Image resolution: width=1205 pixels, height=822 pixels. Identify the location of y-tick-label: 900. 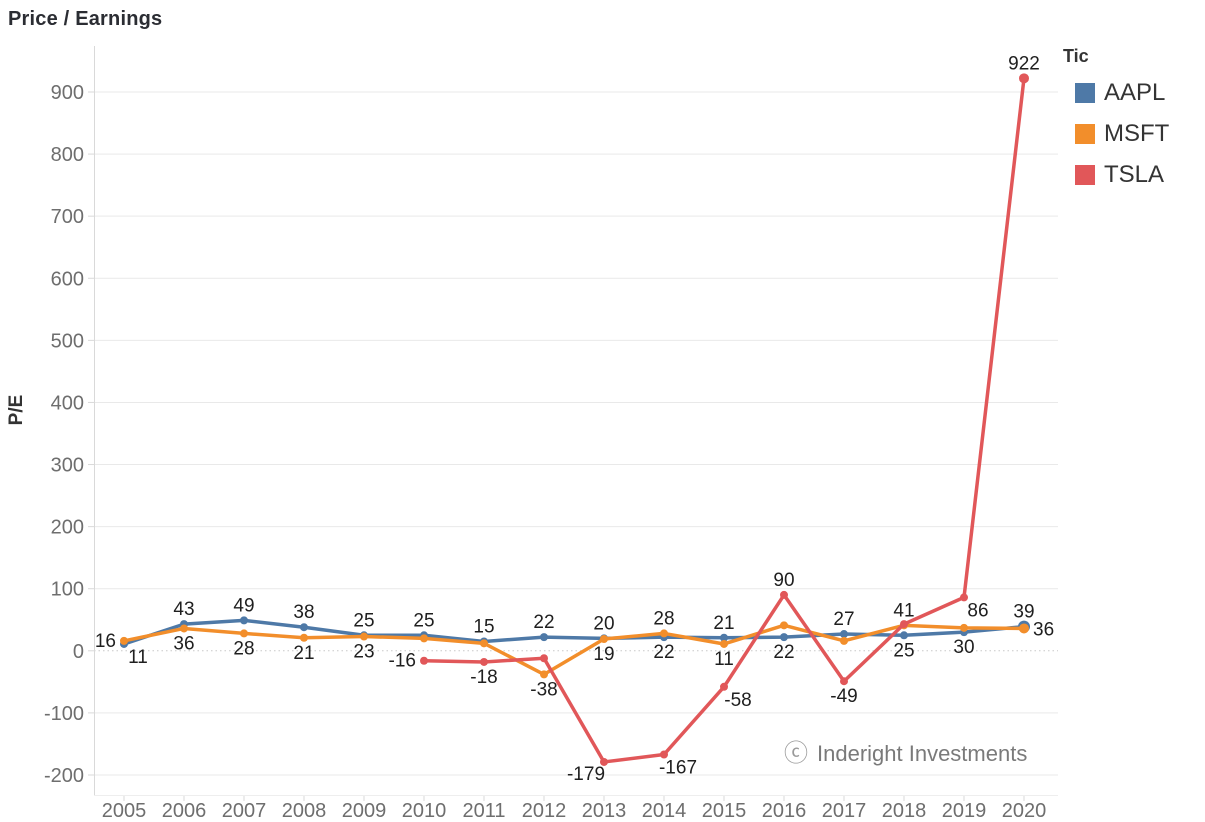
(67, 93).